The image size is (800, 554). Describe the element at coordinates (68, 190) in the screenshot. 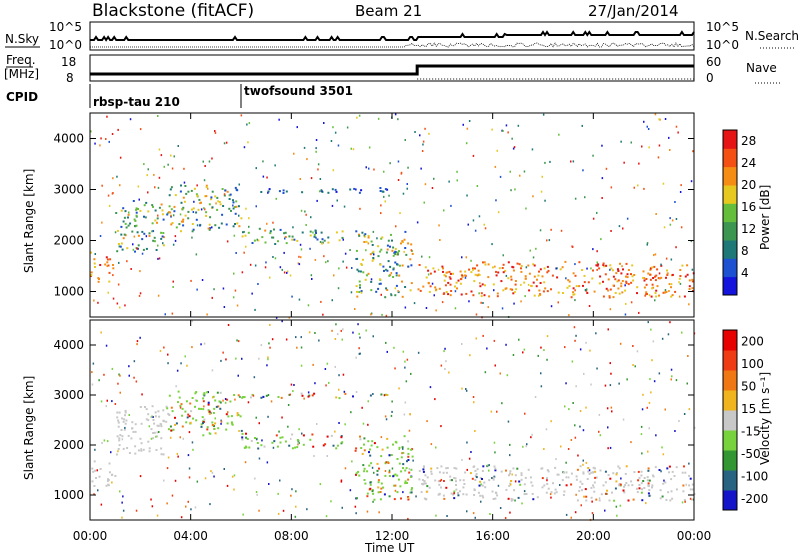

I see `power-y-tick-label: 3000` at that location.